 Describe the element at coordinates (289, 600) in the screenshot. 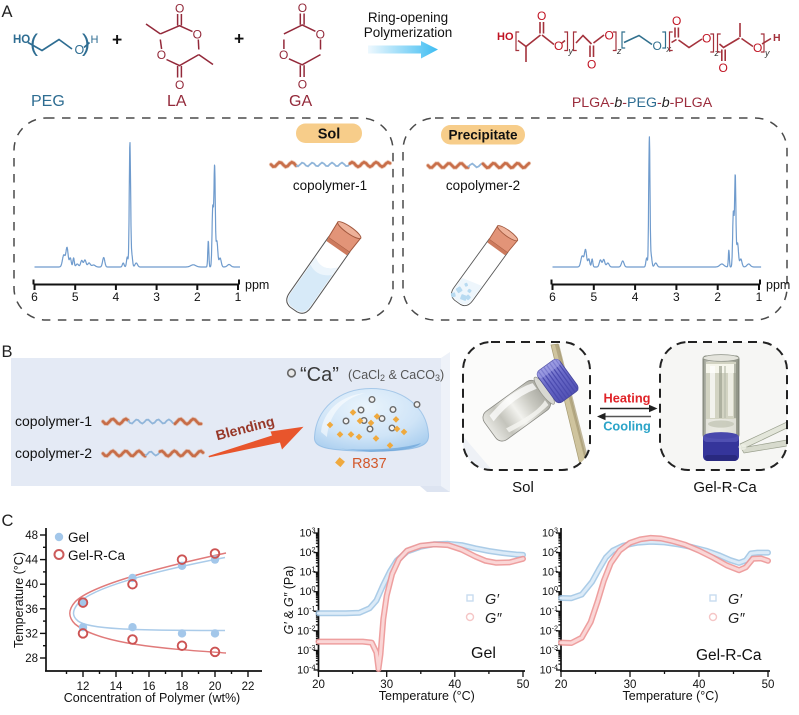

I see `svg-text: G′ & G″ (Pa)` at that location.